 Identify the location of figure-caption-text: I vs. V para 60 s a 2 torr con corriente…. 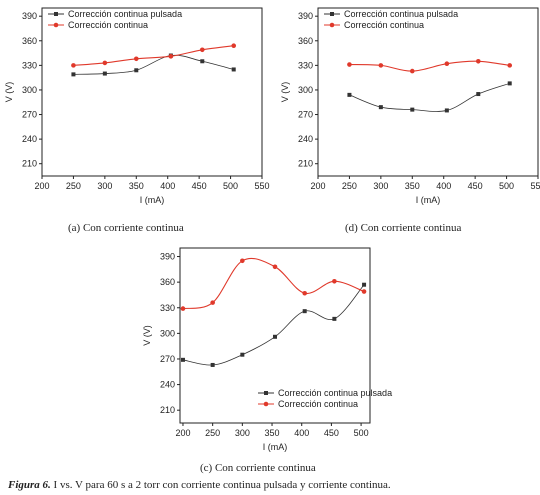
(220, 485).